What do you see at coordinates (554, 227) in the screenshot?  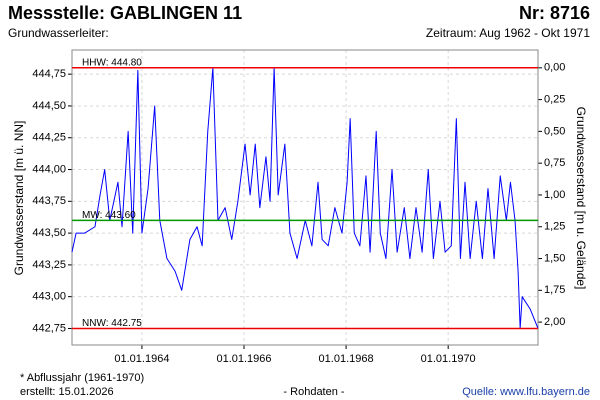 I see `y2-tick-label: 1,25` at bounding box center [554, 227].